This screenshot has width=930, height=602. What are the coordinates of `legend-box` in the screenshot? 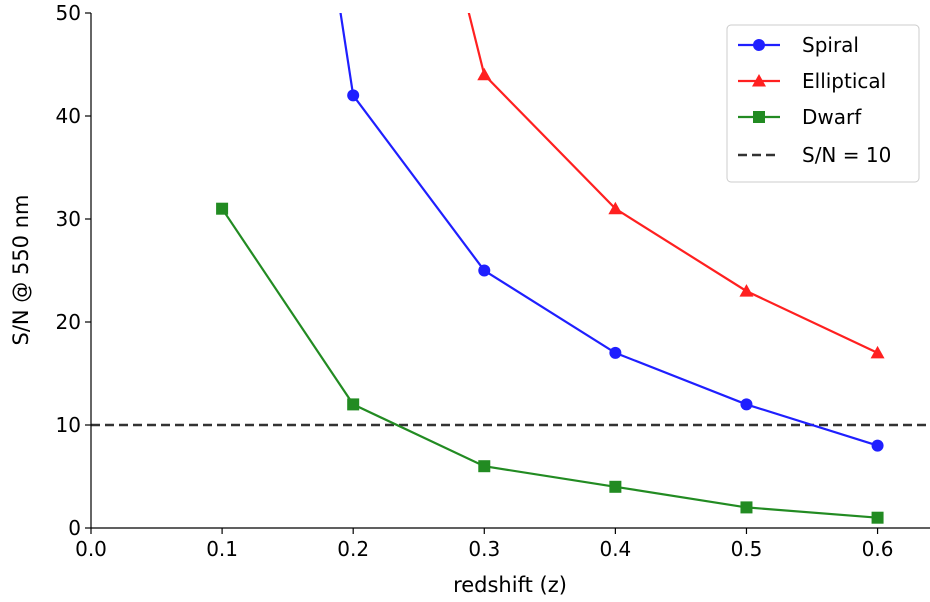 It's located at (823, 103).